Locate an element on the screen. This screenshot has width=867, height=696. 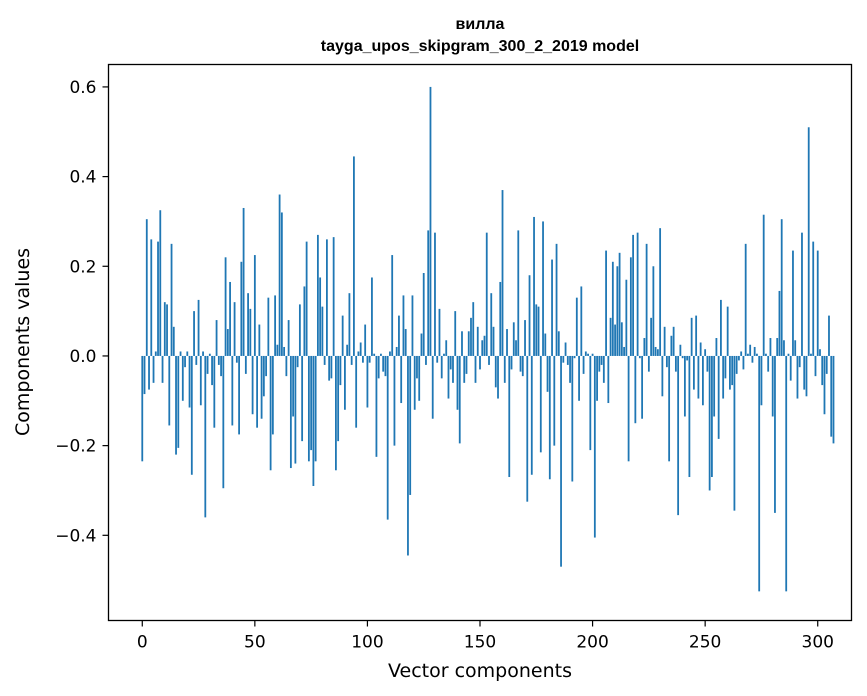
x-axis-ticks: 0 50 100 150 200 250 300 is located at coordinates (485, 636).